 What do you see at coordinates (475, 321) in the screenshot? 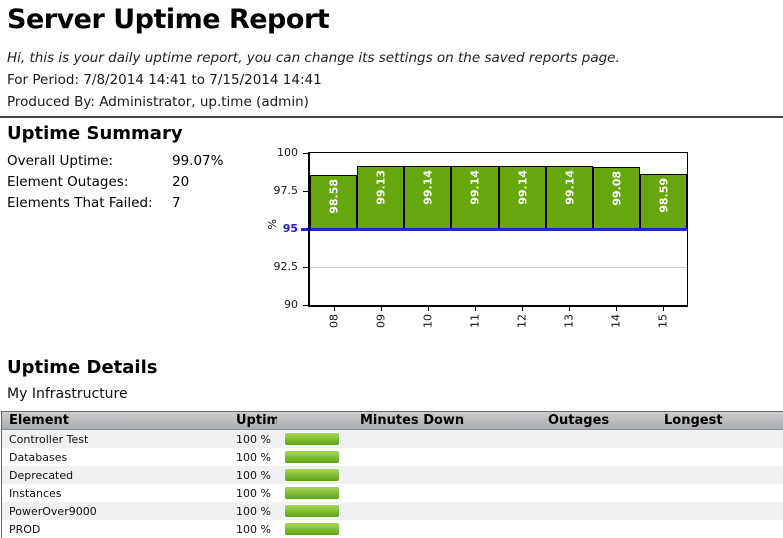
I see `chart-x-tick-label: 11` at bounding box center [475, 321].